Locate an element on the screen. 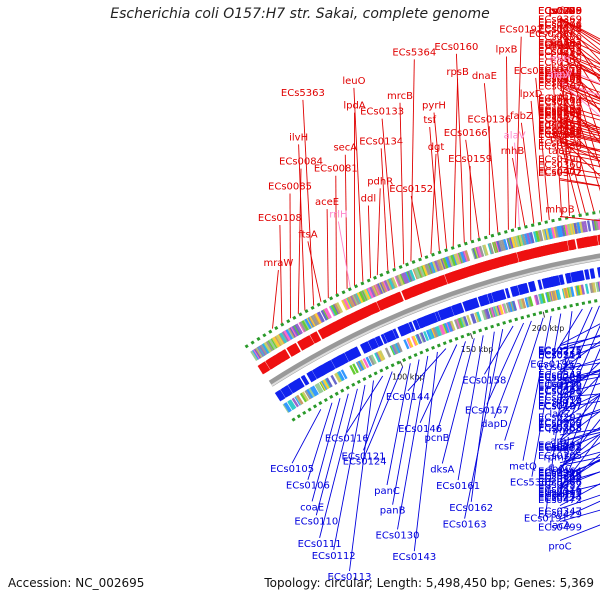 The image size is (600, 600). gene-label: ECs0085 is located at coordinates (290, 187).